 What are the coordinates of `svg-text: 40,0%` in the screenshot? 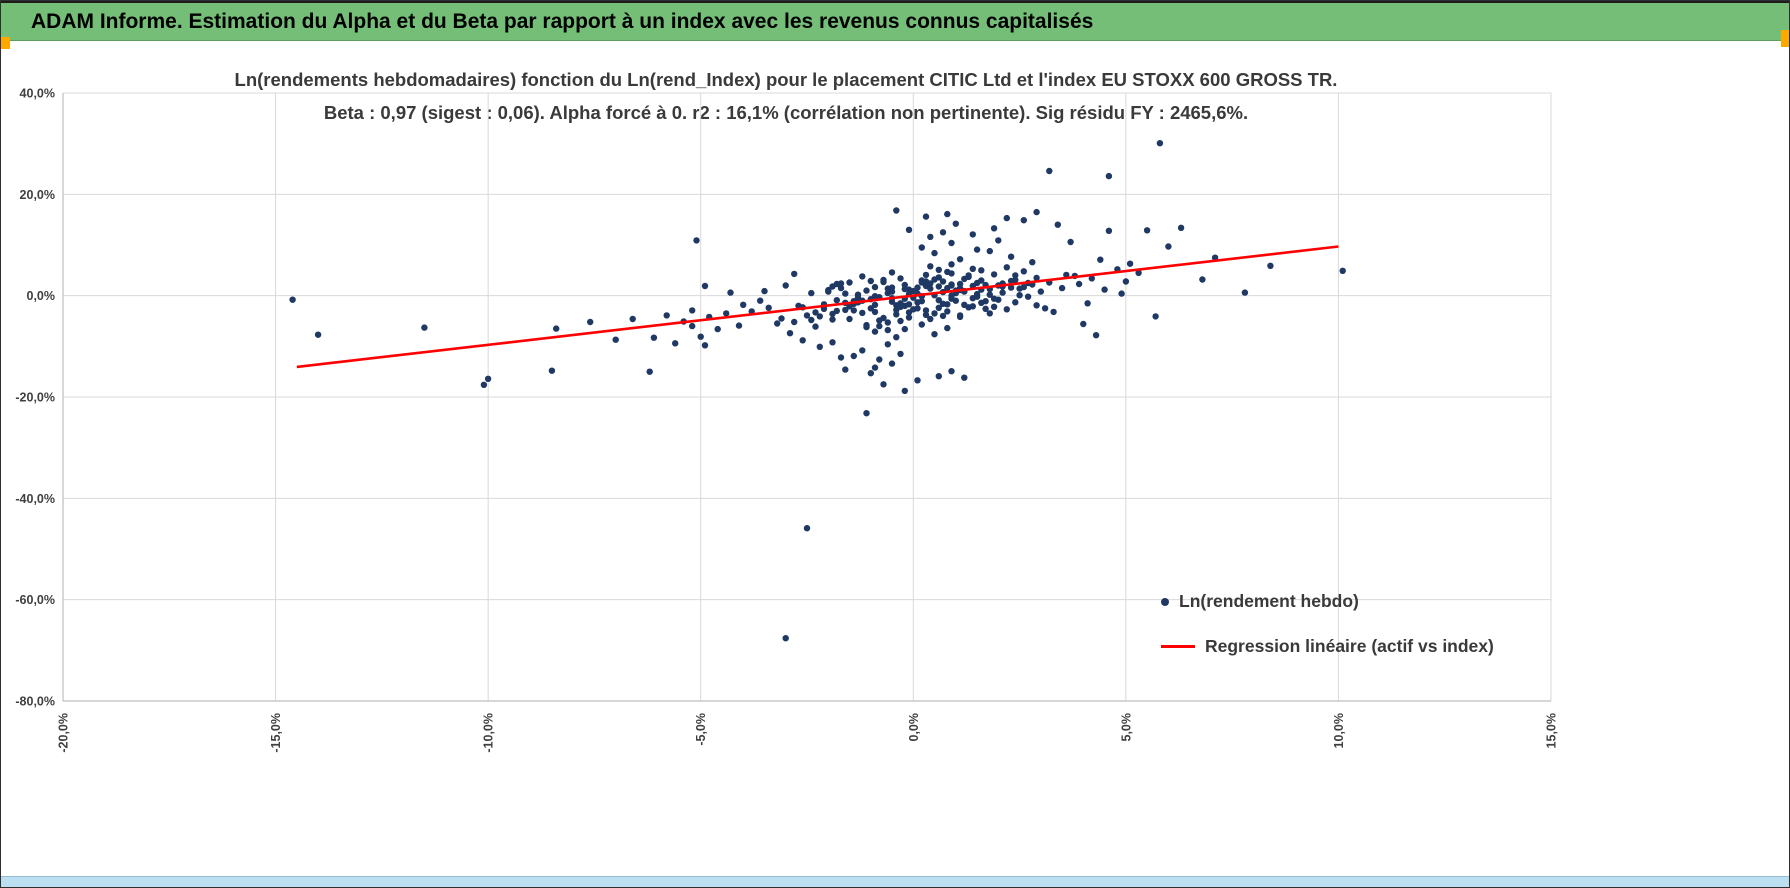 It's located at (37, 94).